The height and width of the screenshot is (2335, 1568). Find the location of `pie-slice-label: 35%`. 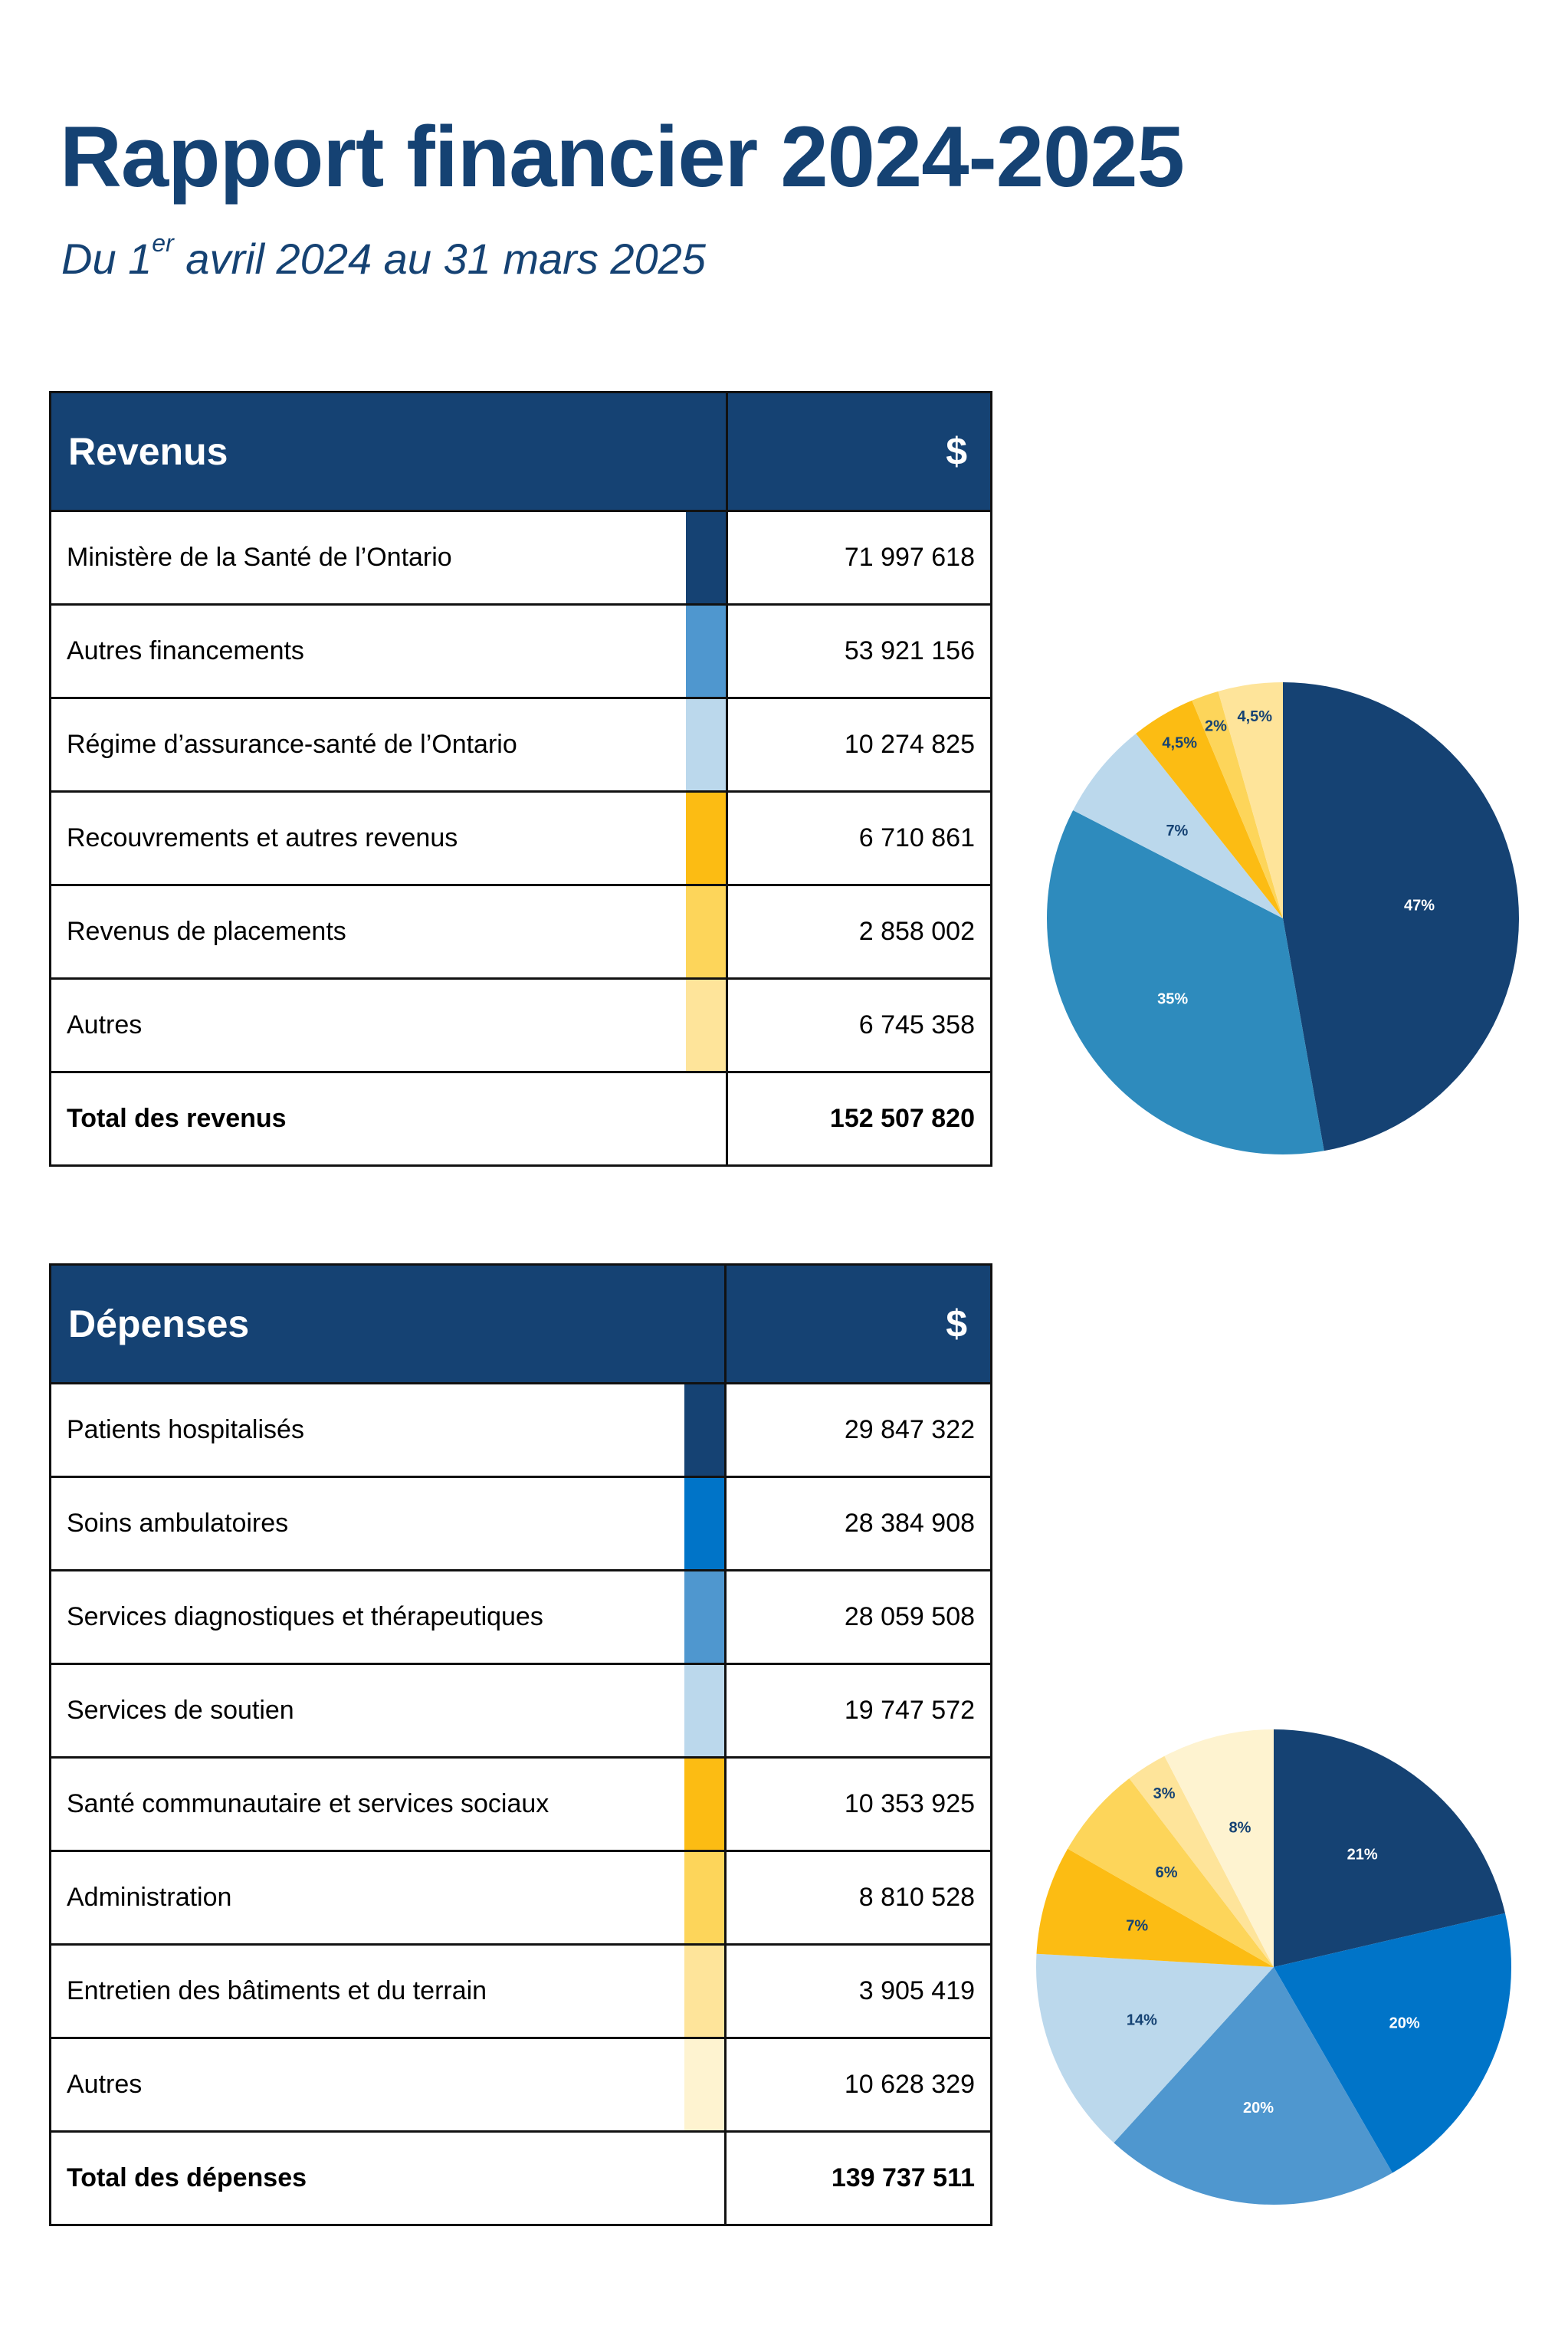

pie-slice-label: 35% is located at coordinates (1172, 998).